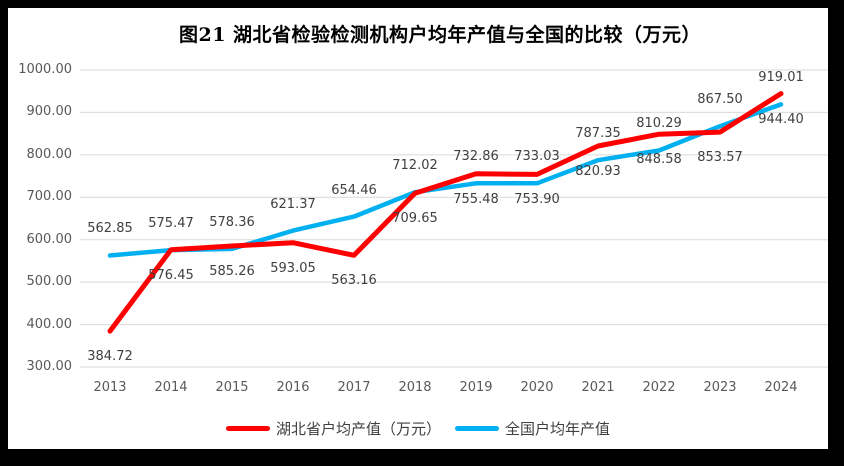  I want to click on data-label: 575.47, so click(171, 223).